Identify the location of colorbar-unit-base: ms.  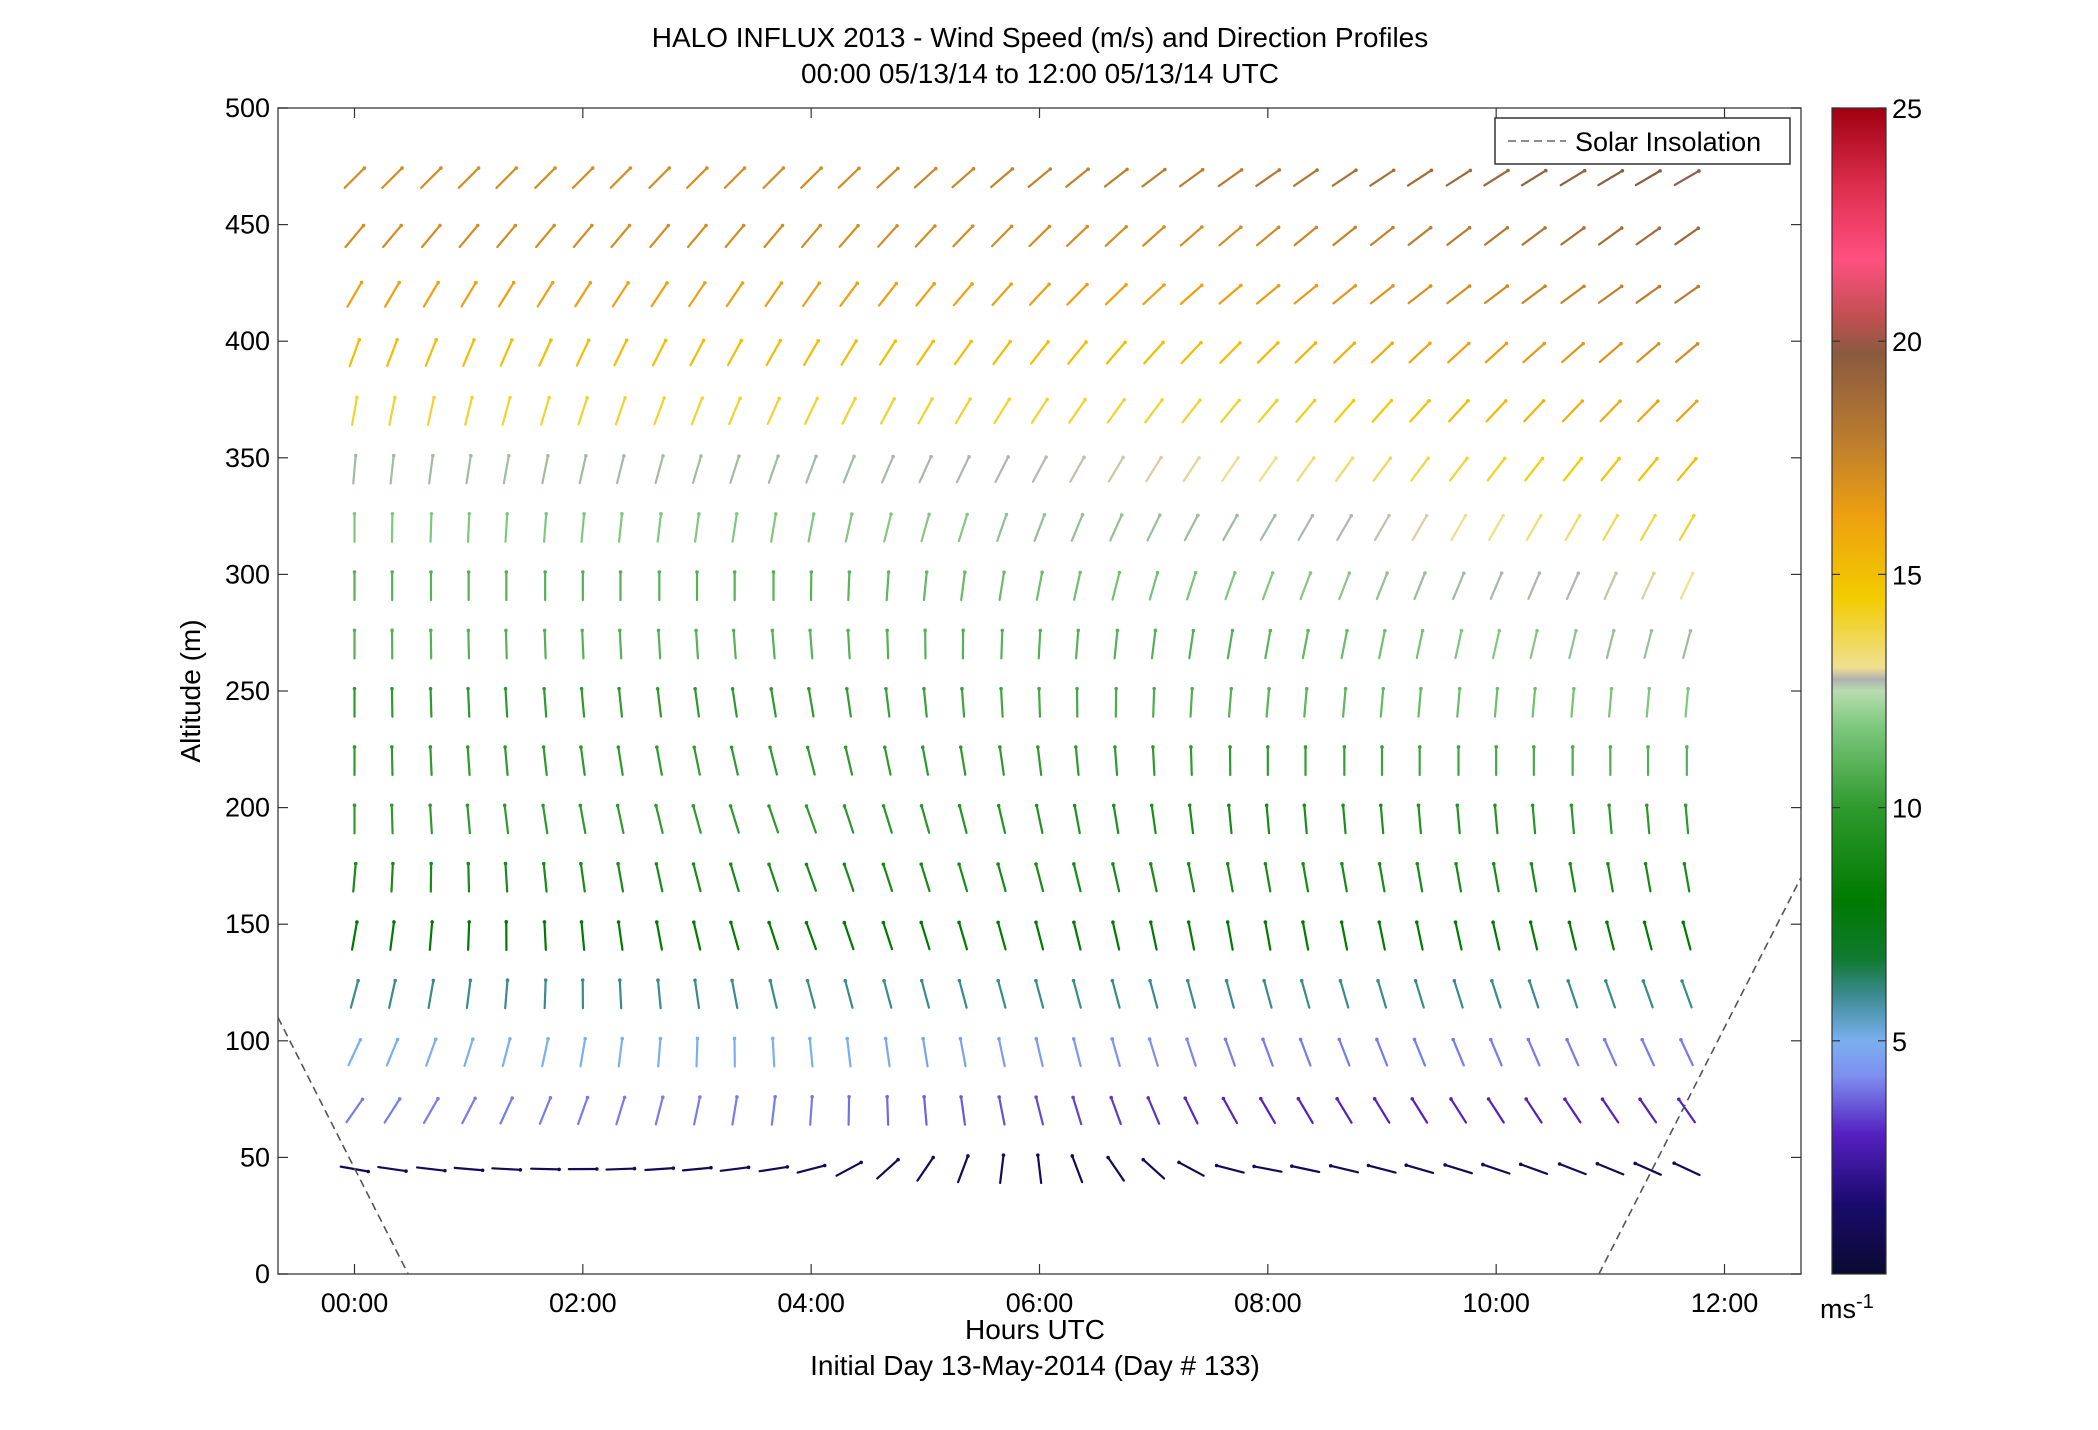
(1838, 1309).